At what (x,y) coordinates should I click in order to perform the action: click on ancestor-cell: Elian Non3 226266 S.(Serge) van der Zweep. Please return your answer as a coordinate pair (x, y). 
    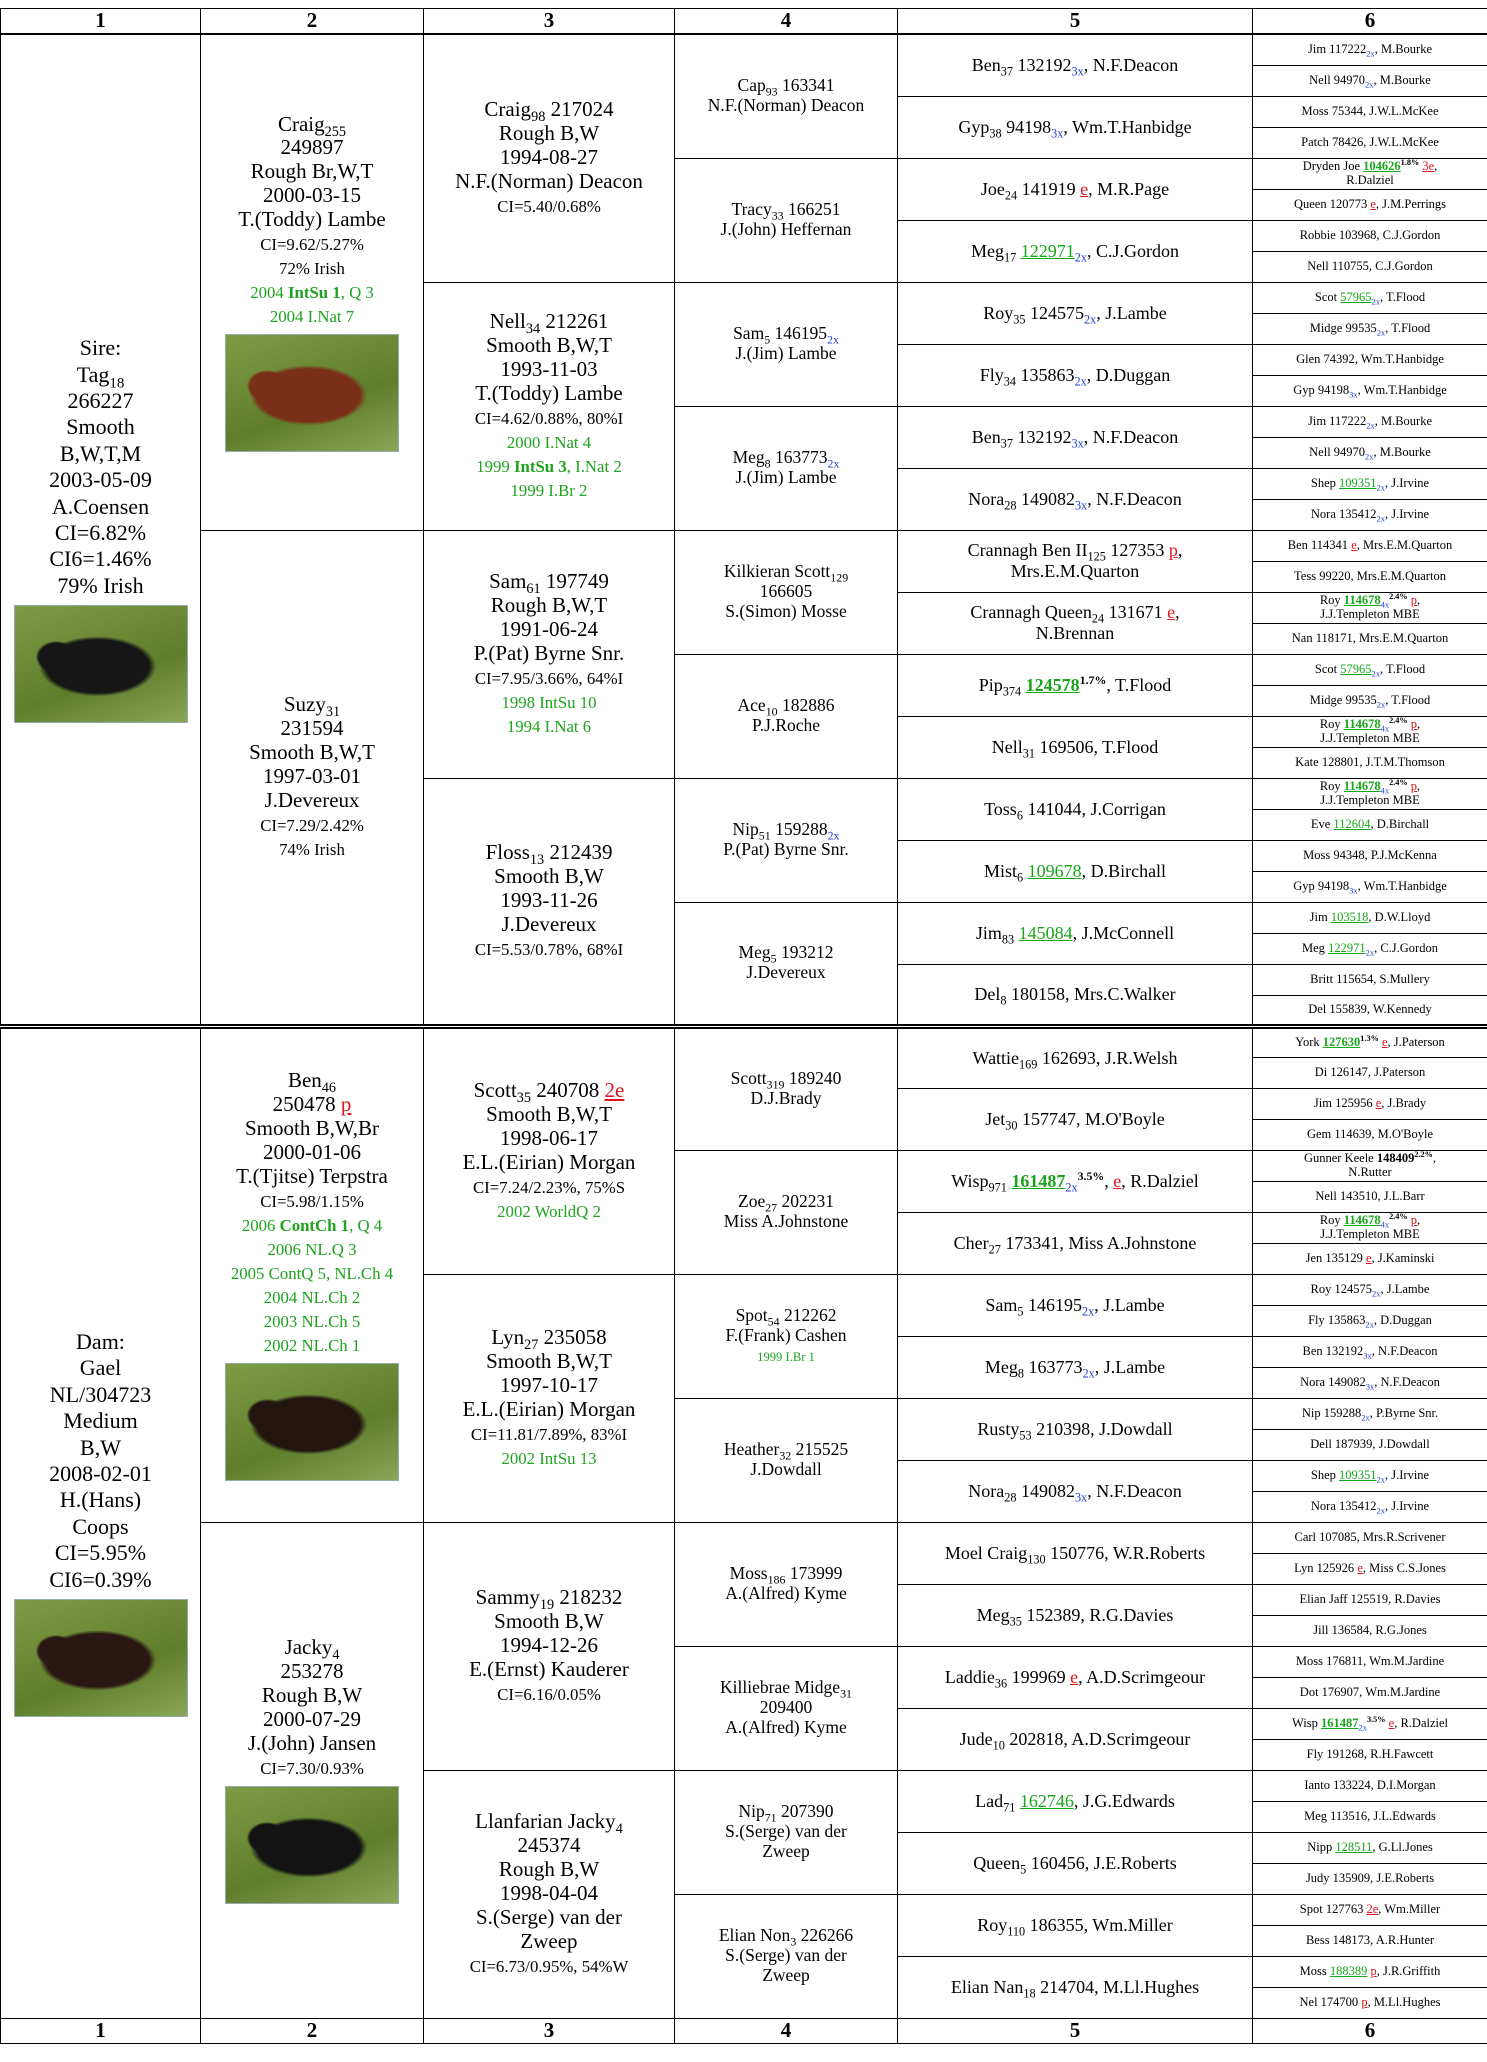
    Looking at the image, I should click on (786, 1956).